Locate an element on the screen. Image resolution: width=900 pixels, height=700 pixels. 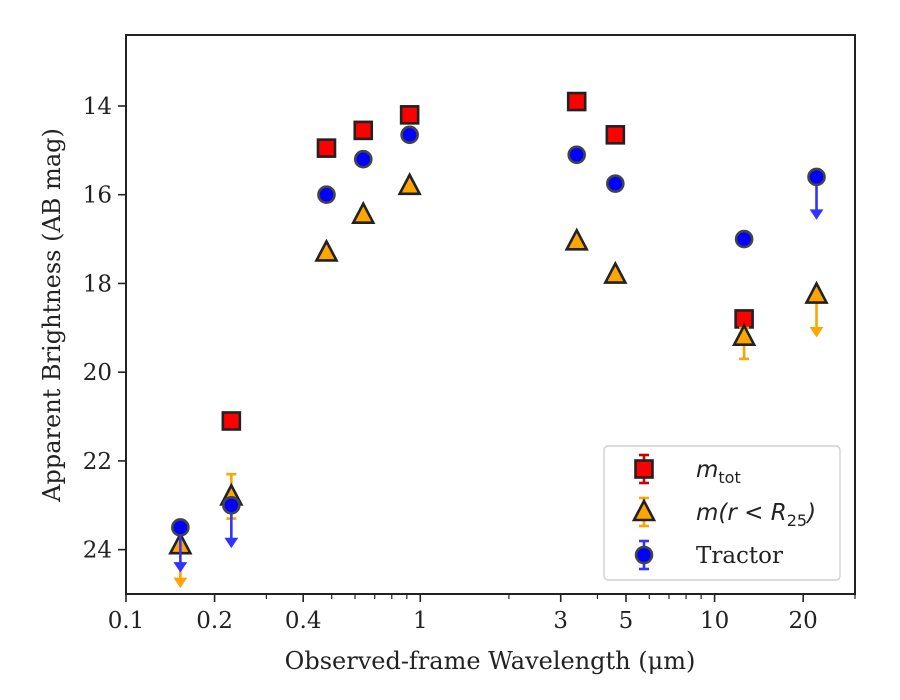
x-tick-label: 5 is located at coordinates (626, 621).